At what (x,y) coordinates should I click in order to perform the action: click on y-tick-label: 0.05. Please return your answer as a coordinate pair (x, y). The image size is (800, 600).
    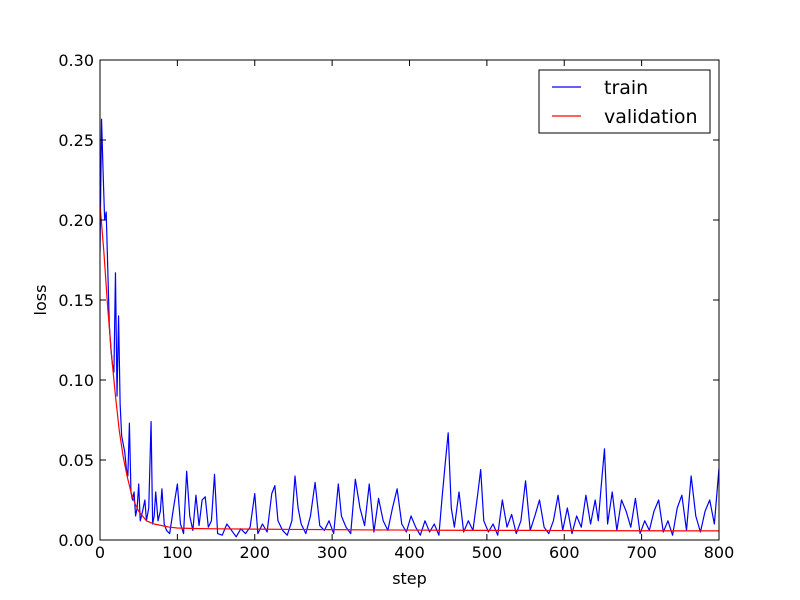
    Looking at the image, I should click on (76, 460).